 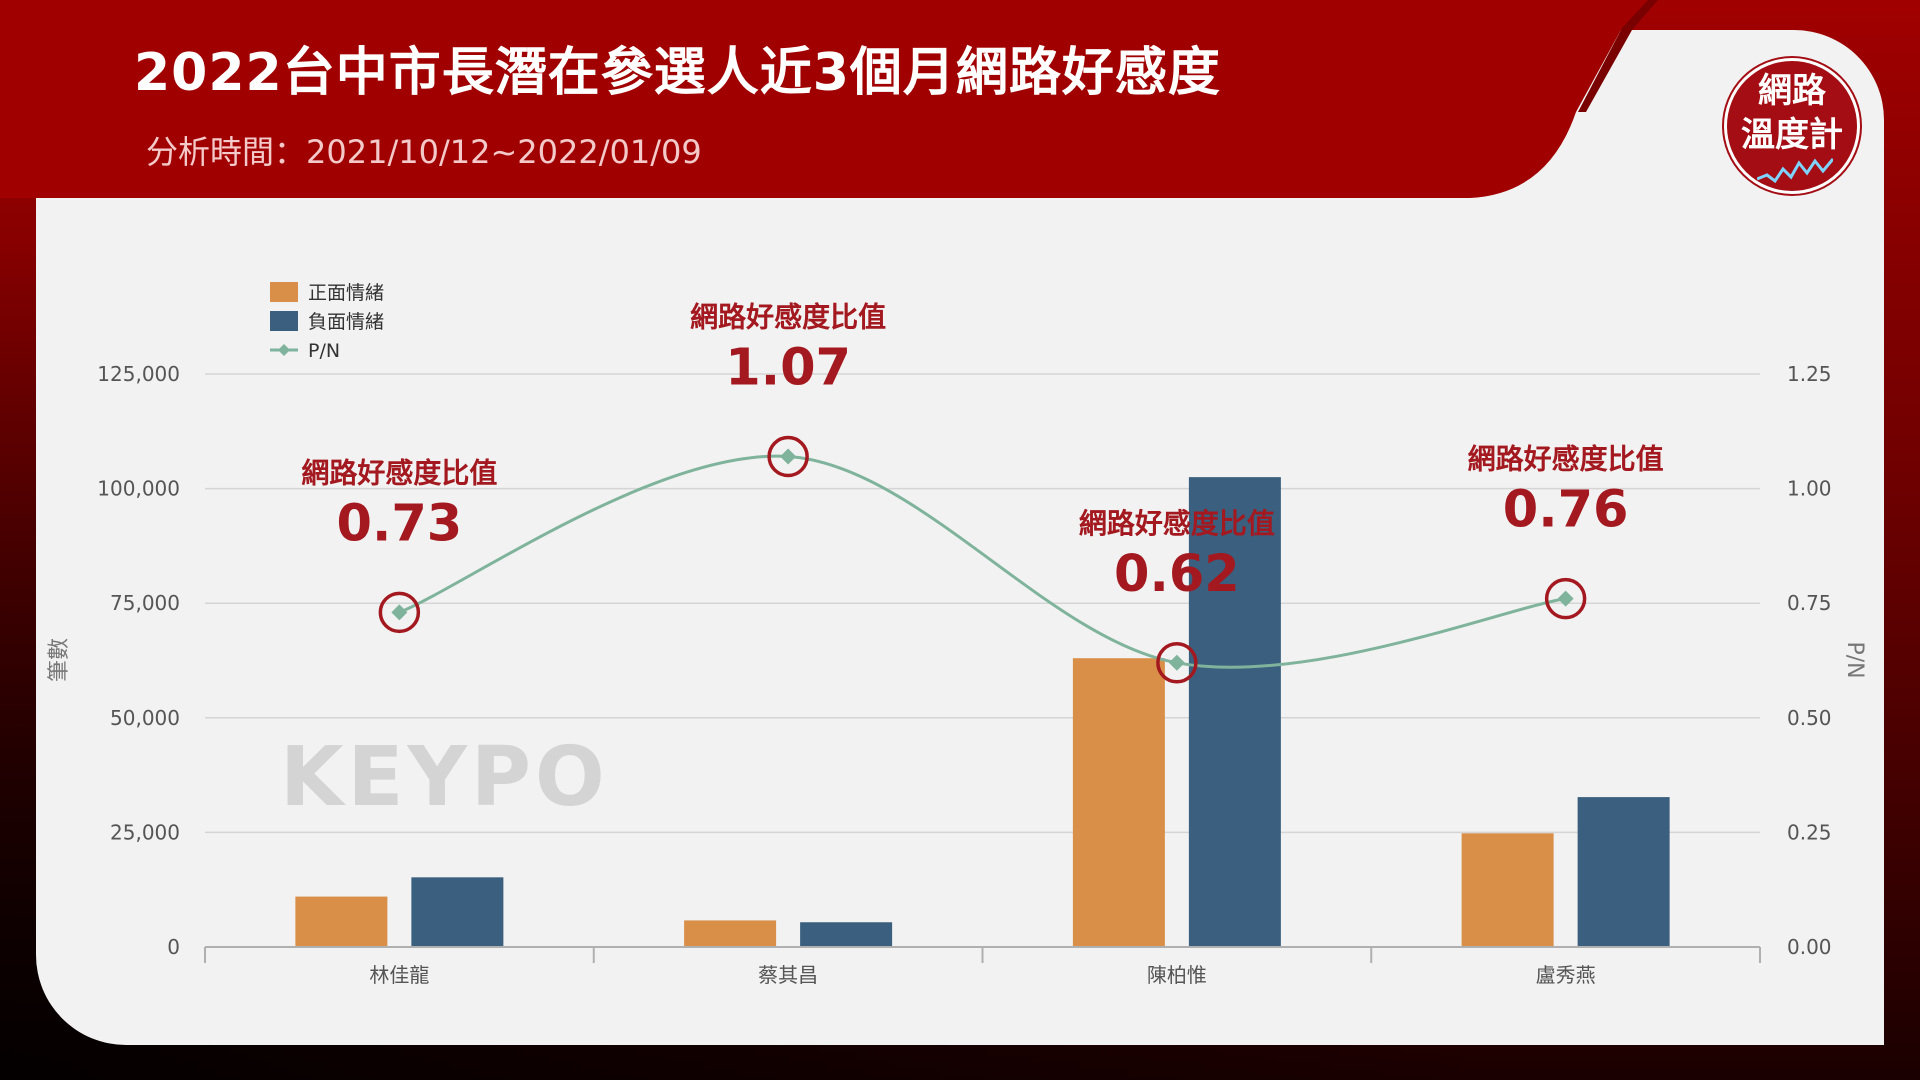 I want to click on ratio-value: 0.73, so click(x=399, y=523).